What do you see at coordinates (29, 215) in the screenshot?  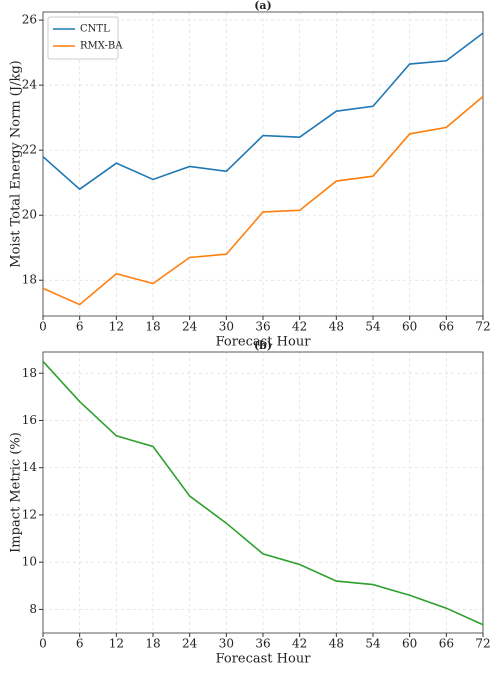 I see `y-tick-label: 20` at bounding box center [29, 215].